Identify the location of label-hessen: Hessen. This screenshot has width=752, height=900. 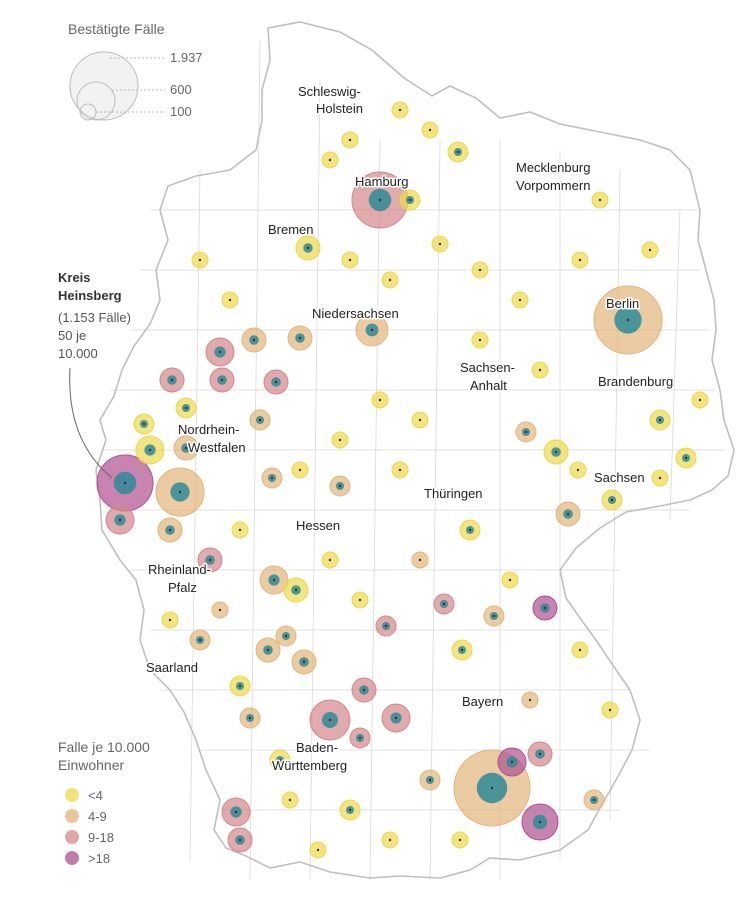
(318, 525).